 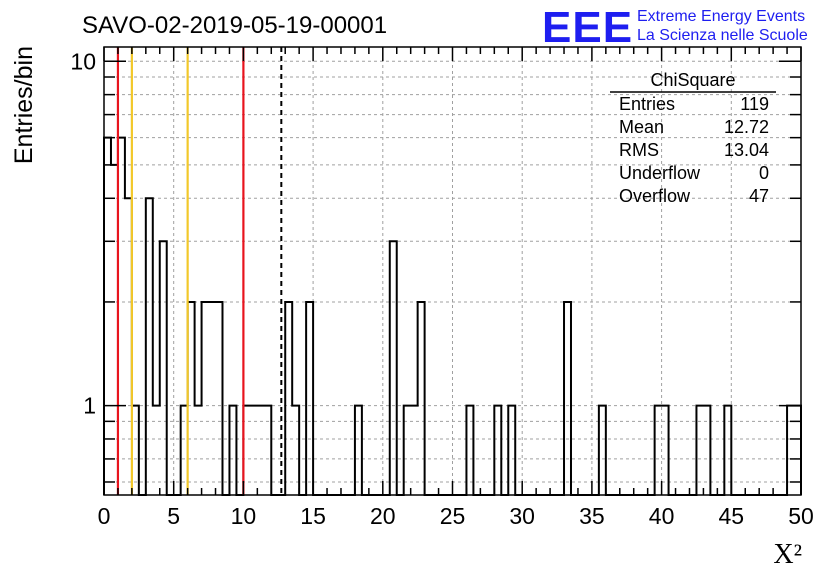 I want to click on stat-value-rms: 13.04, so click(x=746, y=150).